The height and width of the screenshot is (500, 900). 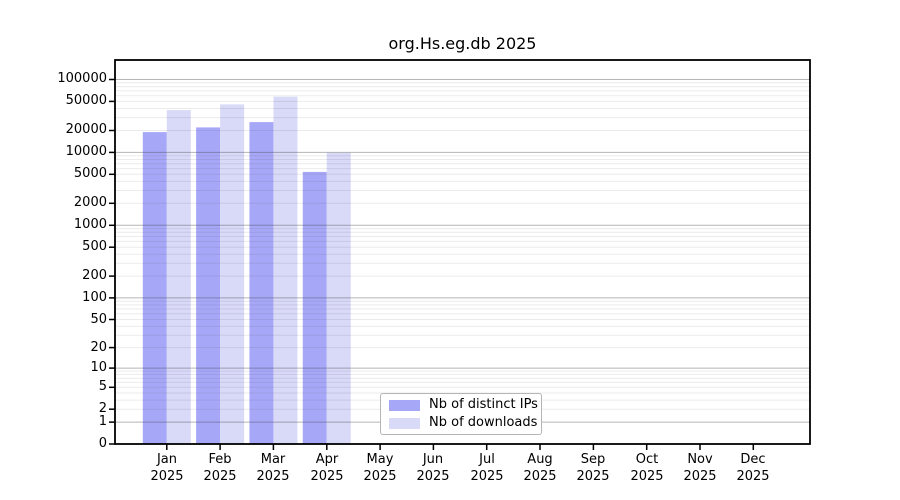 What do you see at coordinates (102, 443) in the screenshot?
I see `y-tick-label: 0` at bounding box center [102, 443].